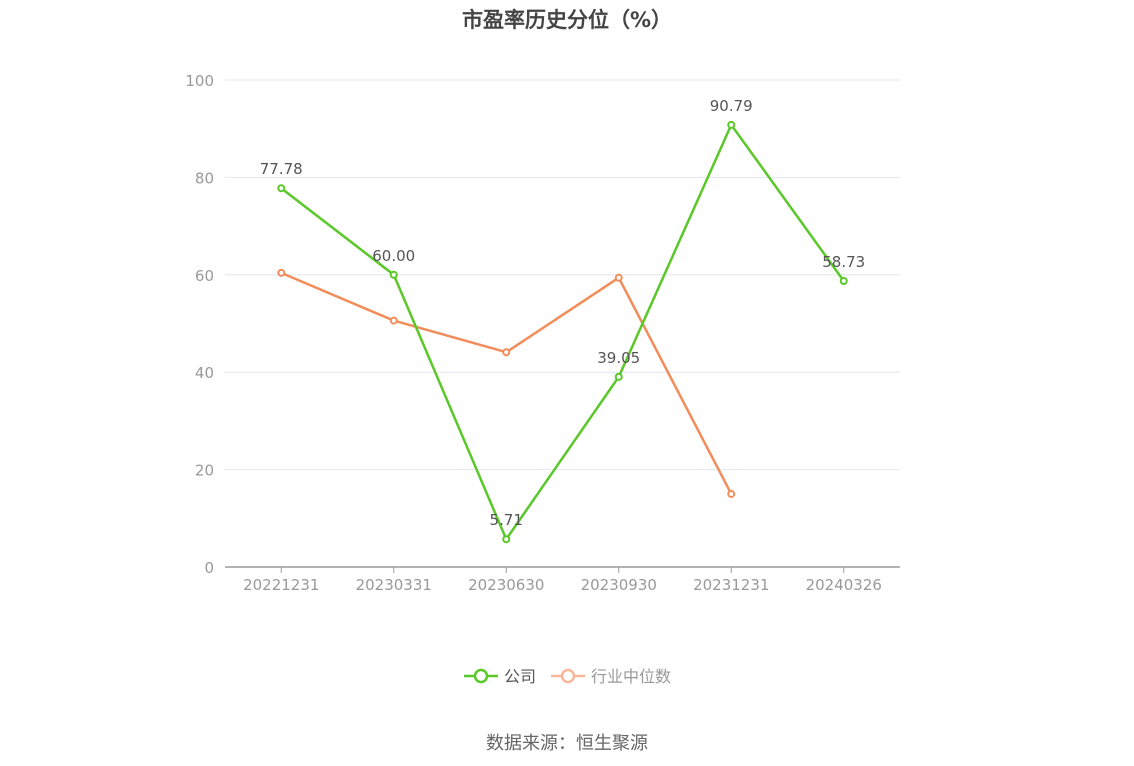 This screenshot has width=1134, height=766. I want to click on x-tick-label: 20240326, so click(844, 585).